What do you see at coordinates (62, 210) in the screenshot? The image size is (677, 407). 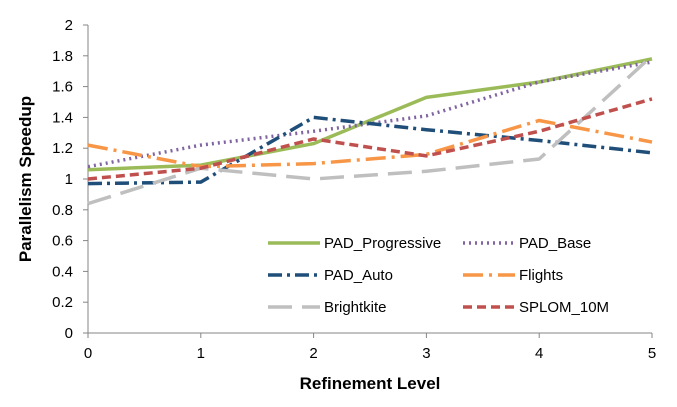 I see `y-tick-label: 0.8` at bounding box center [62, 210].